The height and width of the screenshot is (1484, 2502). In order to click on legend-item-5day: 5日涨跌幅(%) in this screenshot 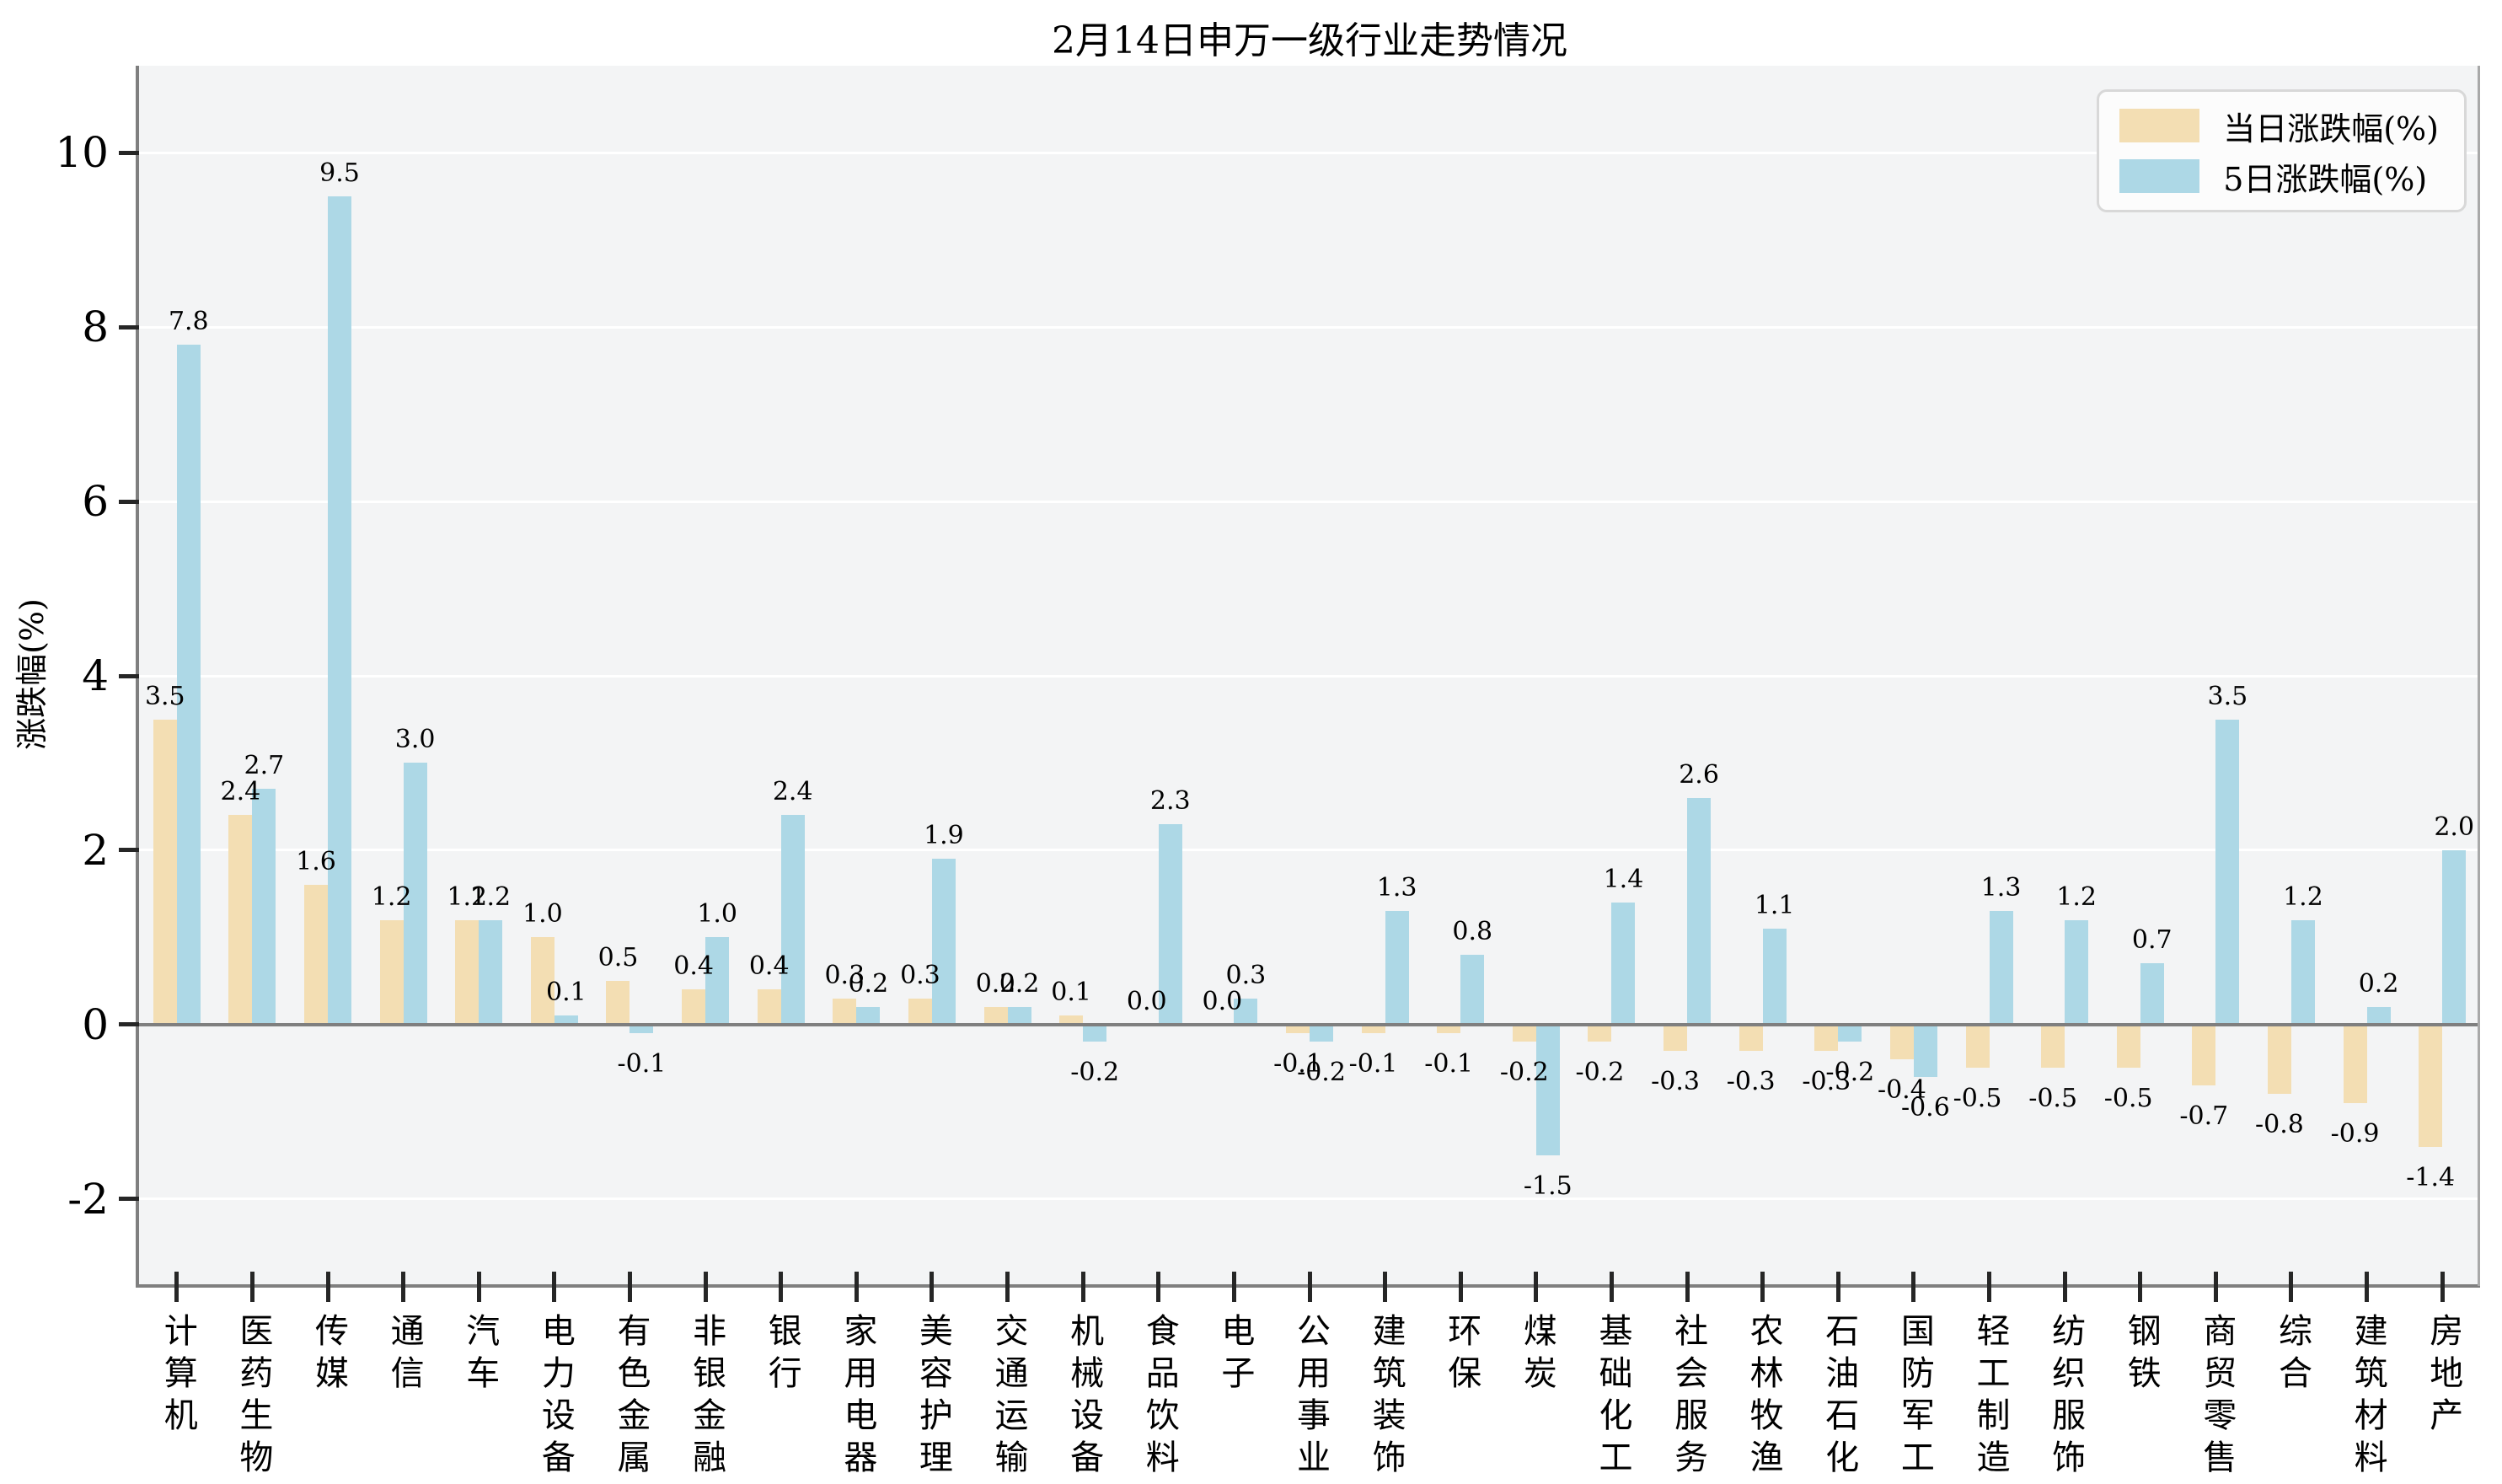, I will do `click(2279, 176)`.